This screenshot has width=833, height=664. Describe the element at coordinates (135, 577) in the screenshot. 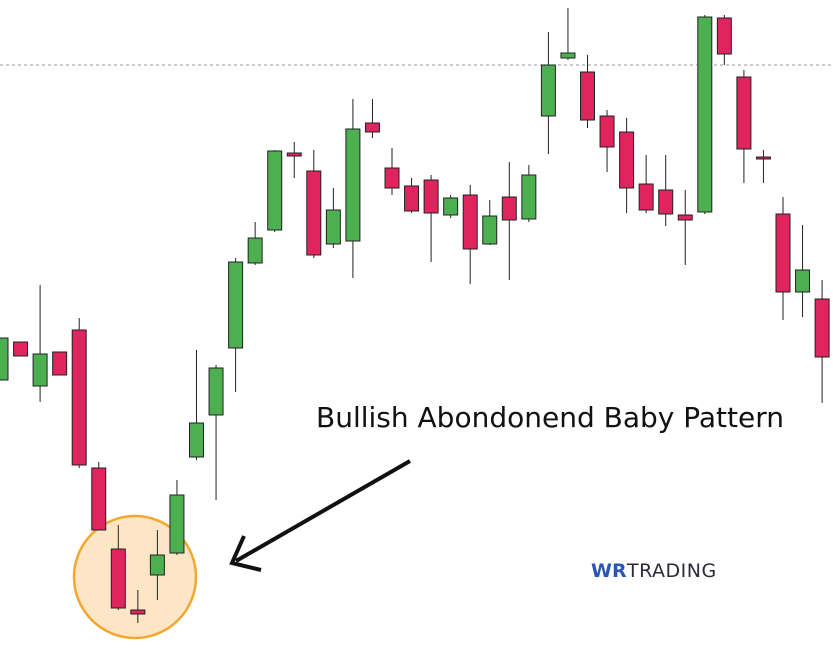

I see `highlight-circle` at that location.